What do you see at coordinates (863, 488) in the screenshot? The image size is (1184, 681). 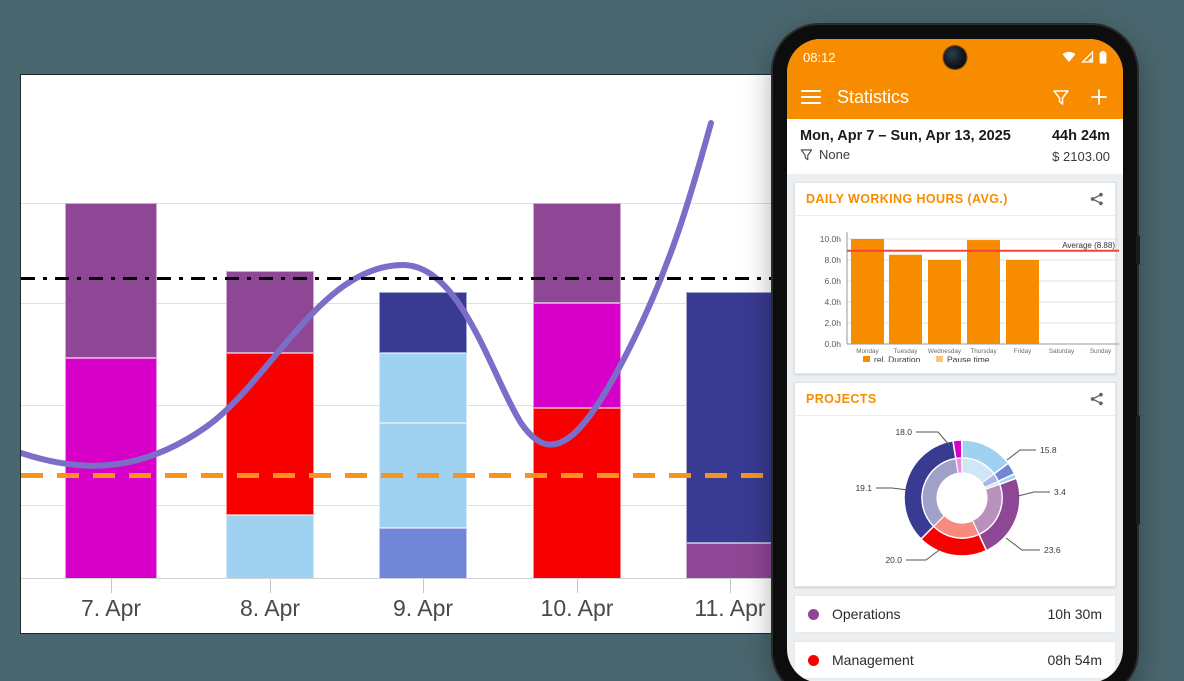 I see `svg-text: 19.1` at bounding box center [863, 488].